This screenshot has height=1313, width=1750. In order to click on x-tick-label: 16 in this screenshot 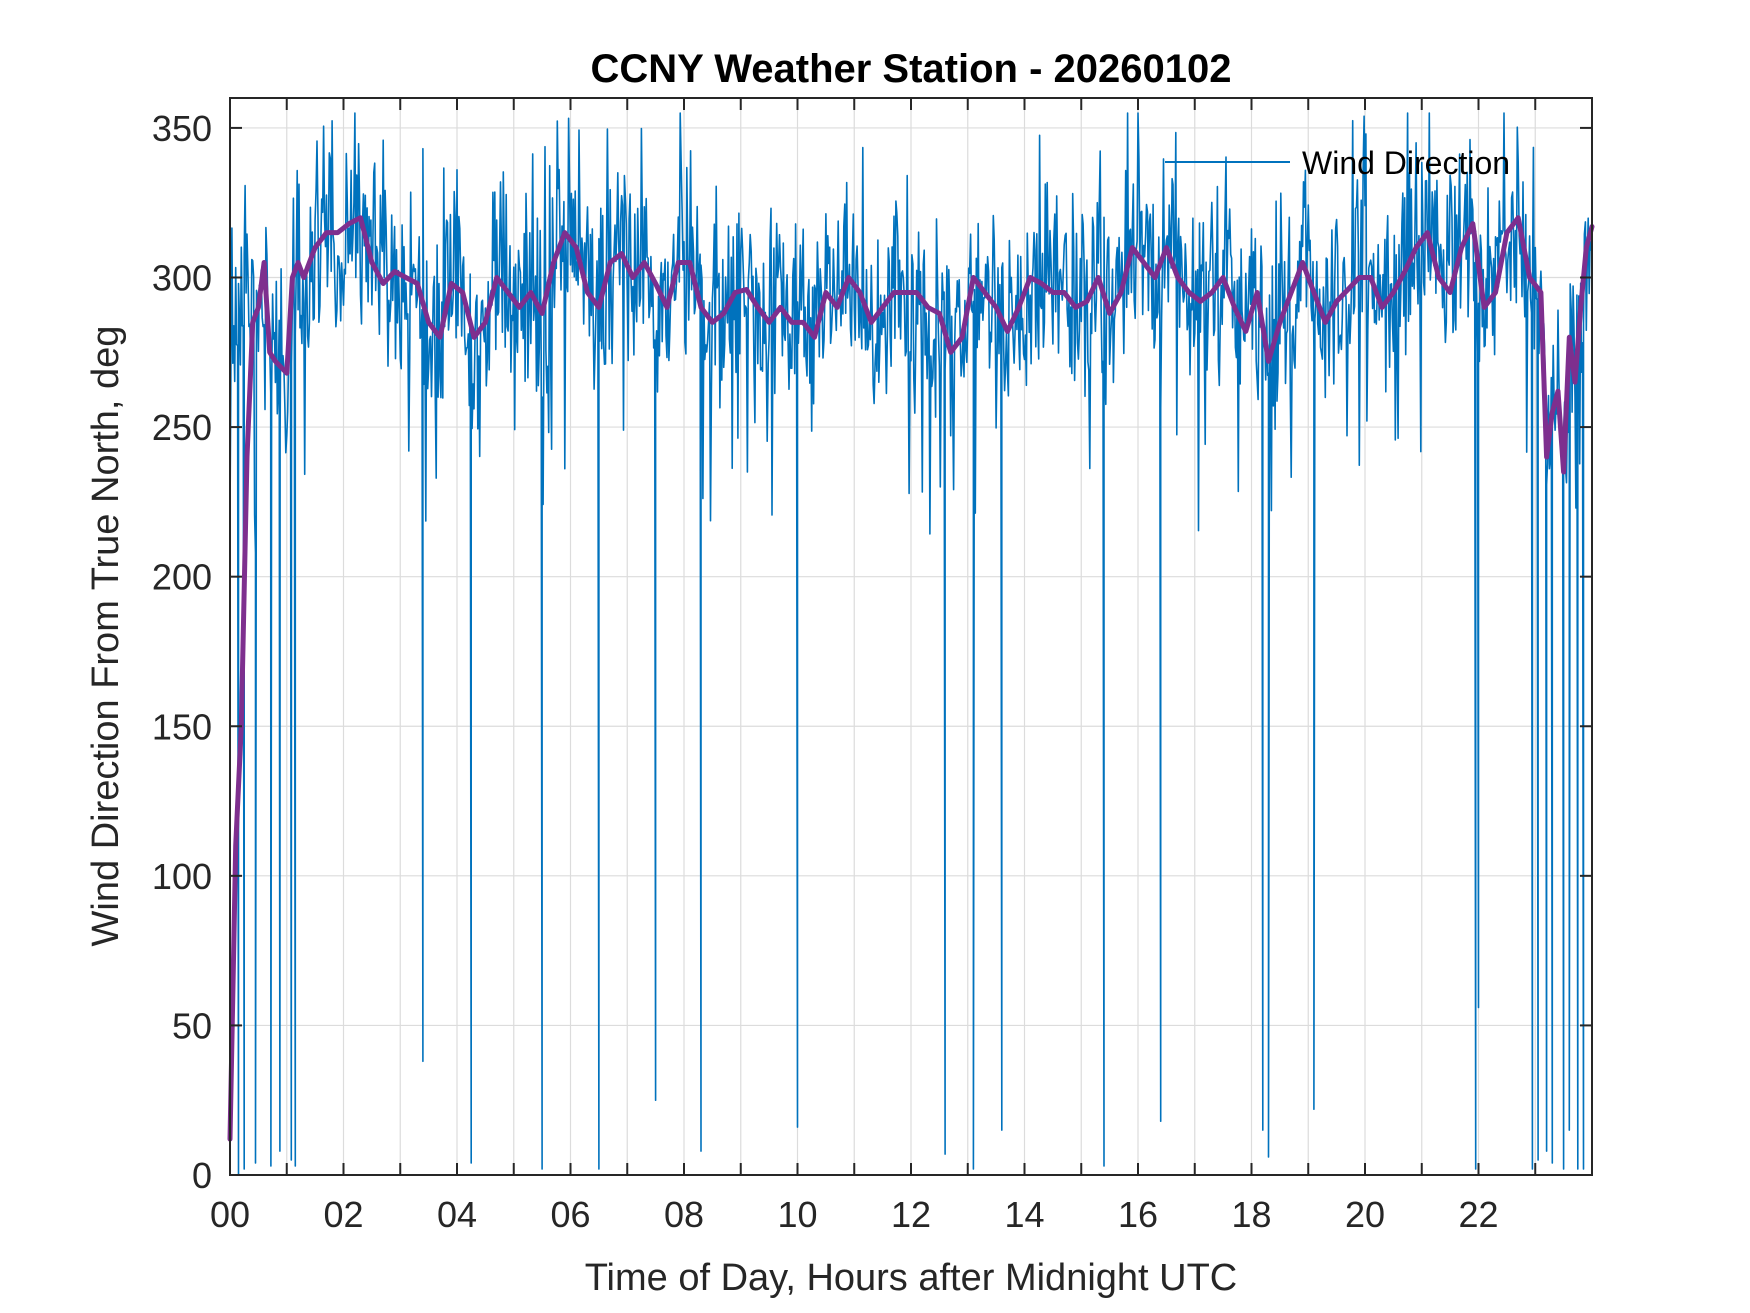, I will do `click(1138, 1214)`.